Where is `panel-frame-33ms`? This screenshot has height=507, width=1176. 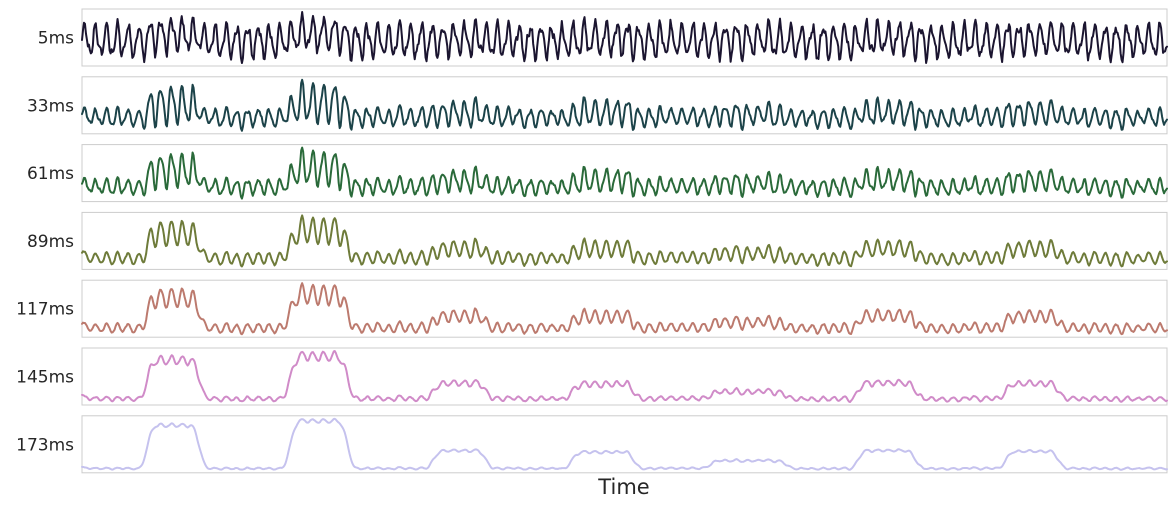
panel-frame-33ms is located at coordinates (624, 105).